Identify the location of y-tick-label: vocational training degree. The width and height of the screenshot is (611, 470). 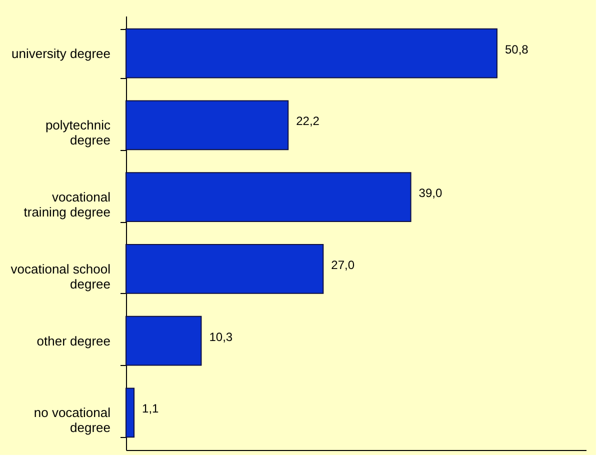
(67, 205).